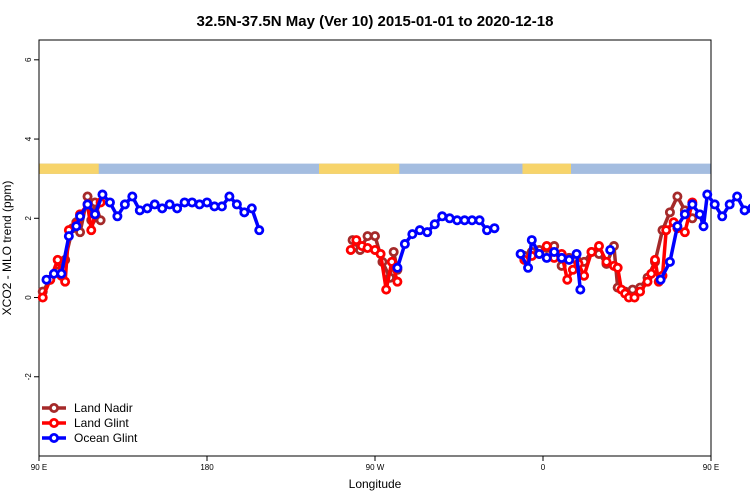  What do you see at coordinates (375, 467) in the screenshot?
I see `x-tick-label: 90 W` at bounding box center [375, 467].